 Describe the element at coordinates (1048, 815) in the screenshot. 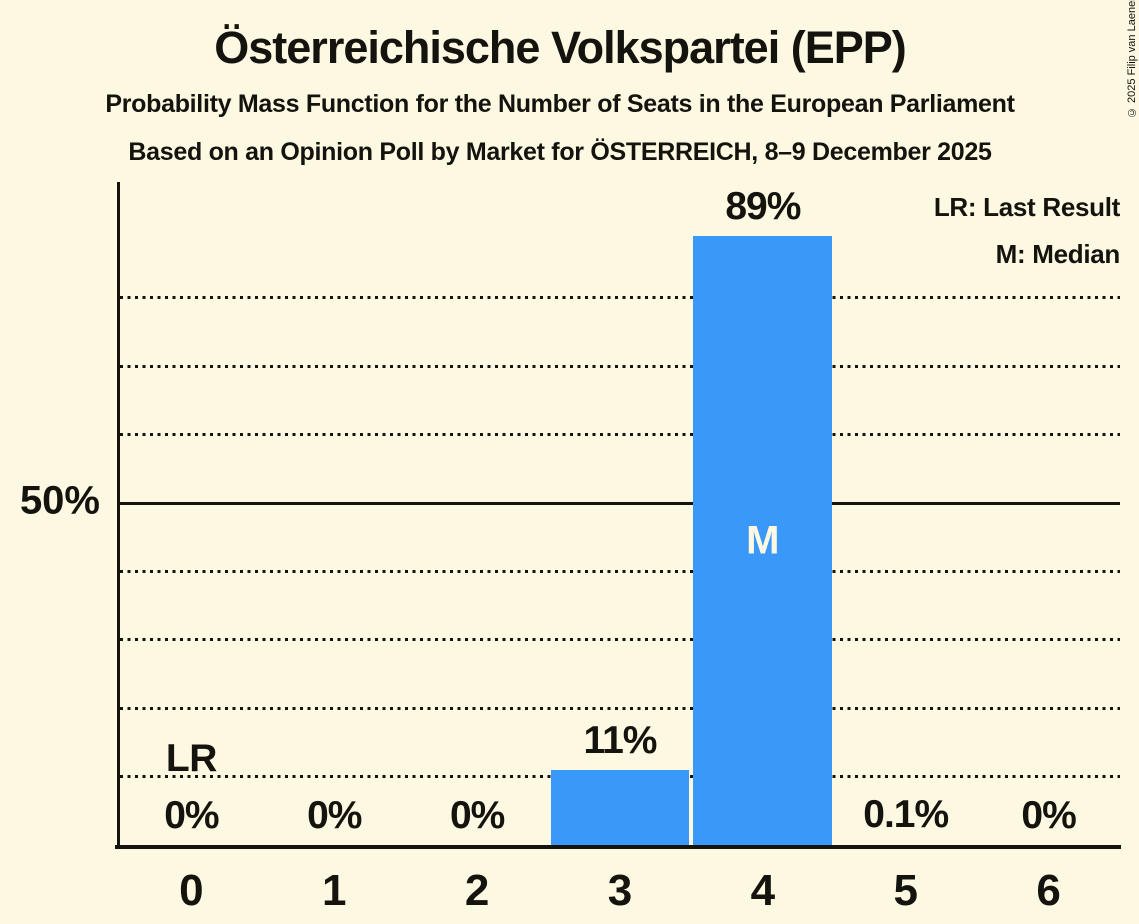

I see `value-label-seat-6: 0%` at that location.